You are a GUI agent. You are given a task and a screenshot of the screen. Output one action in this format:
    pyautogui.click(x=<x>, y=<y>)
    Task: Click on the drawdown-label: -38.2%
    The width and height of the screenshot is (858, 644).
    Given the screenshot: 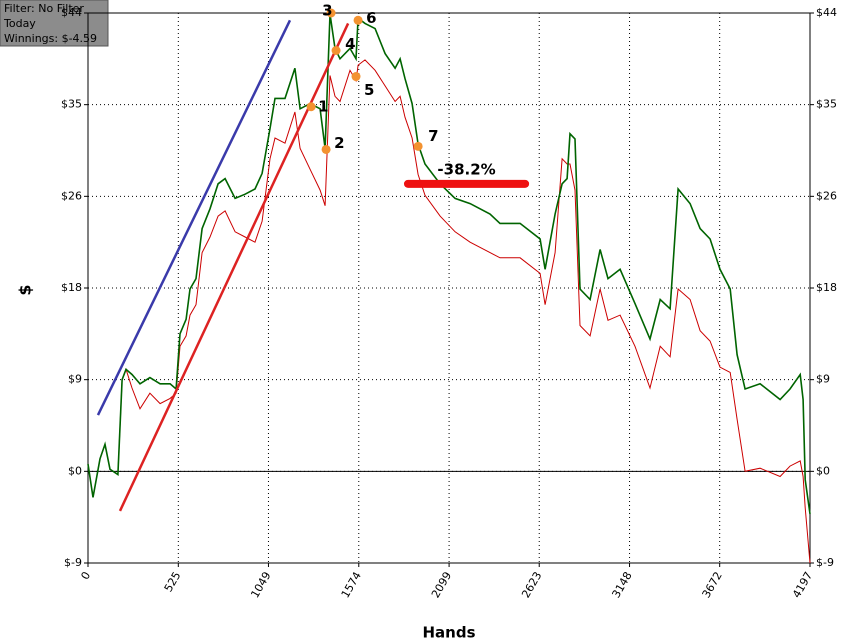 What is the action you would take?
    pyautogui.click(x=466, y=169)
    